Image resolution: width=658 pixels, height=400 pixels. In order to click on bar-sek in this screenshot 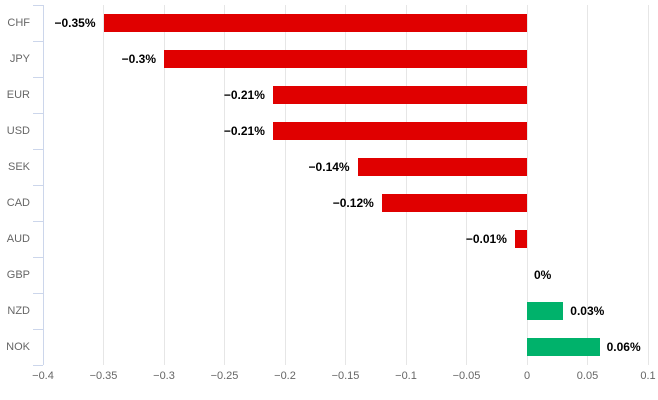, I will do `click(442, 167)`.